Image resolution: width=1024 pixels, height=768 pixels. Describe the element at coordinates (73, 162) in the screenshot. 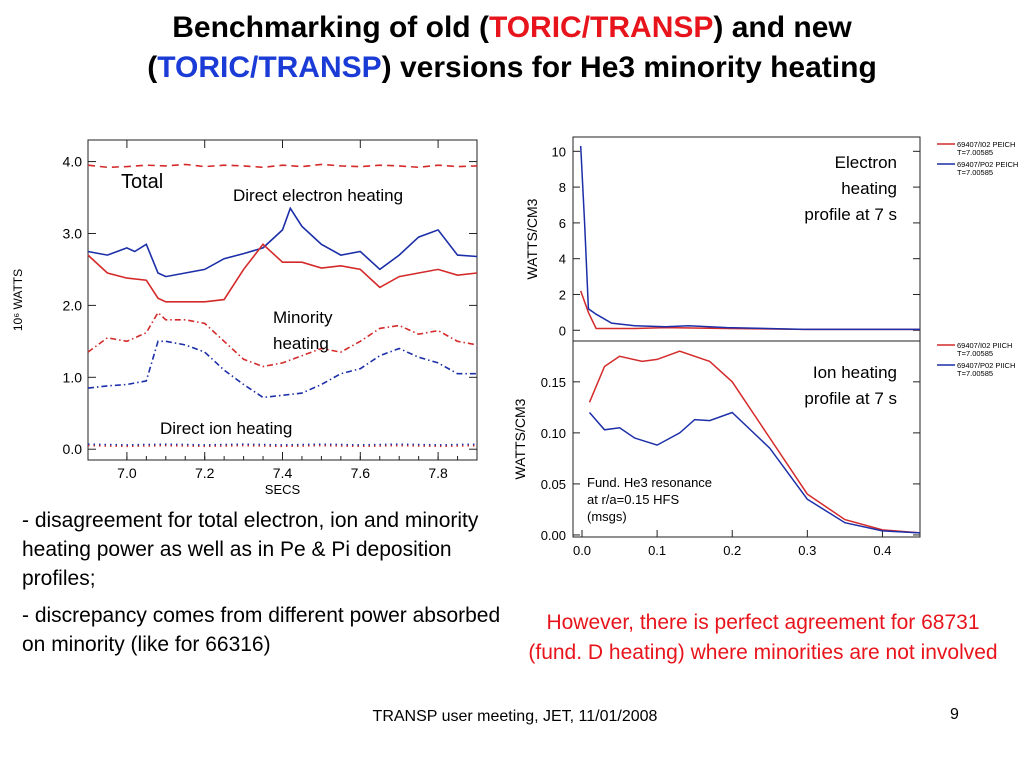

I see `y-tick-label: 4.0` at that location.